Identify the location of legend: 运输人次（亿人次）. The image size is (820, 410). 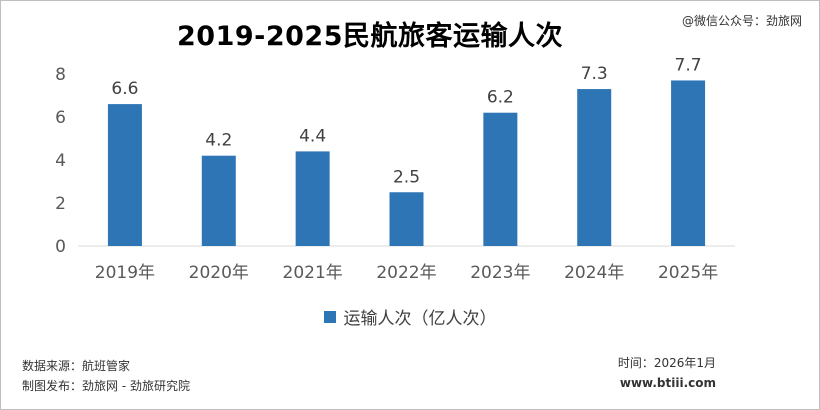
(410, 316).